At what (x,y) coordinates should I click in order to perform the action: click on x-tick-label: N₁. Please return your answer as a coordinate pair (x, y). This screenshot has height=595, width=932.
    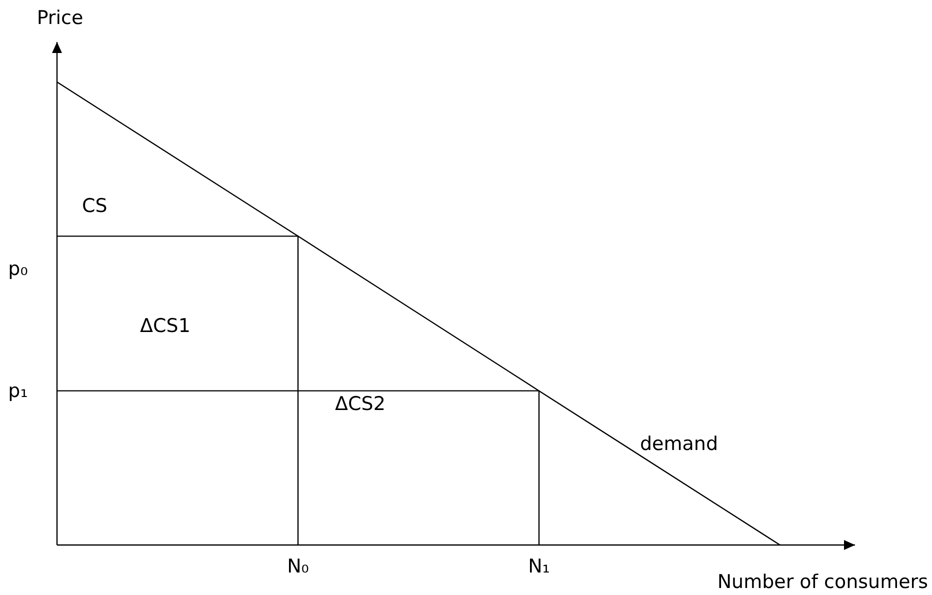
    Looking at the image, I should click on (539, 566).